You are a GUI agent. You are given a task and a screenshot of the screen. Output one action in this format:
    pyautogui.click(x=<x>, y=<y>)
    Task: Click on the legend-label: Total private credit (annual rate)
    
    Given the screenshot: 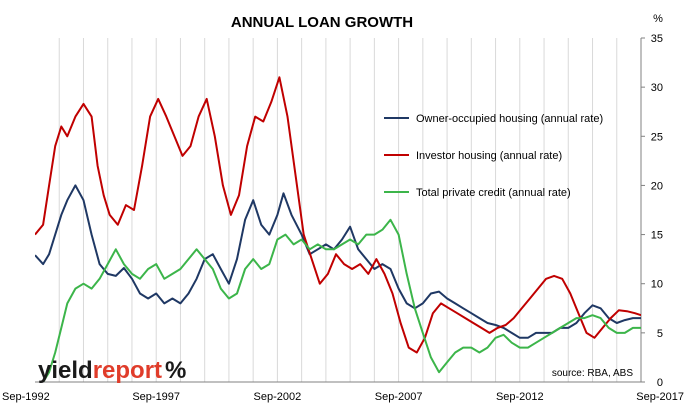 What is the action you would take?
    pyautogui.click(x=493, y=193)
    